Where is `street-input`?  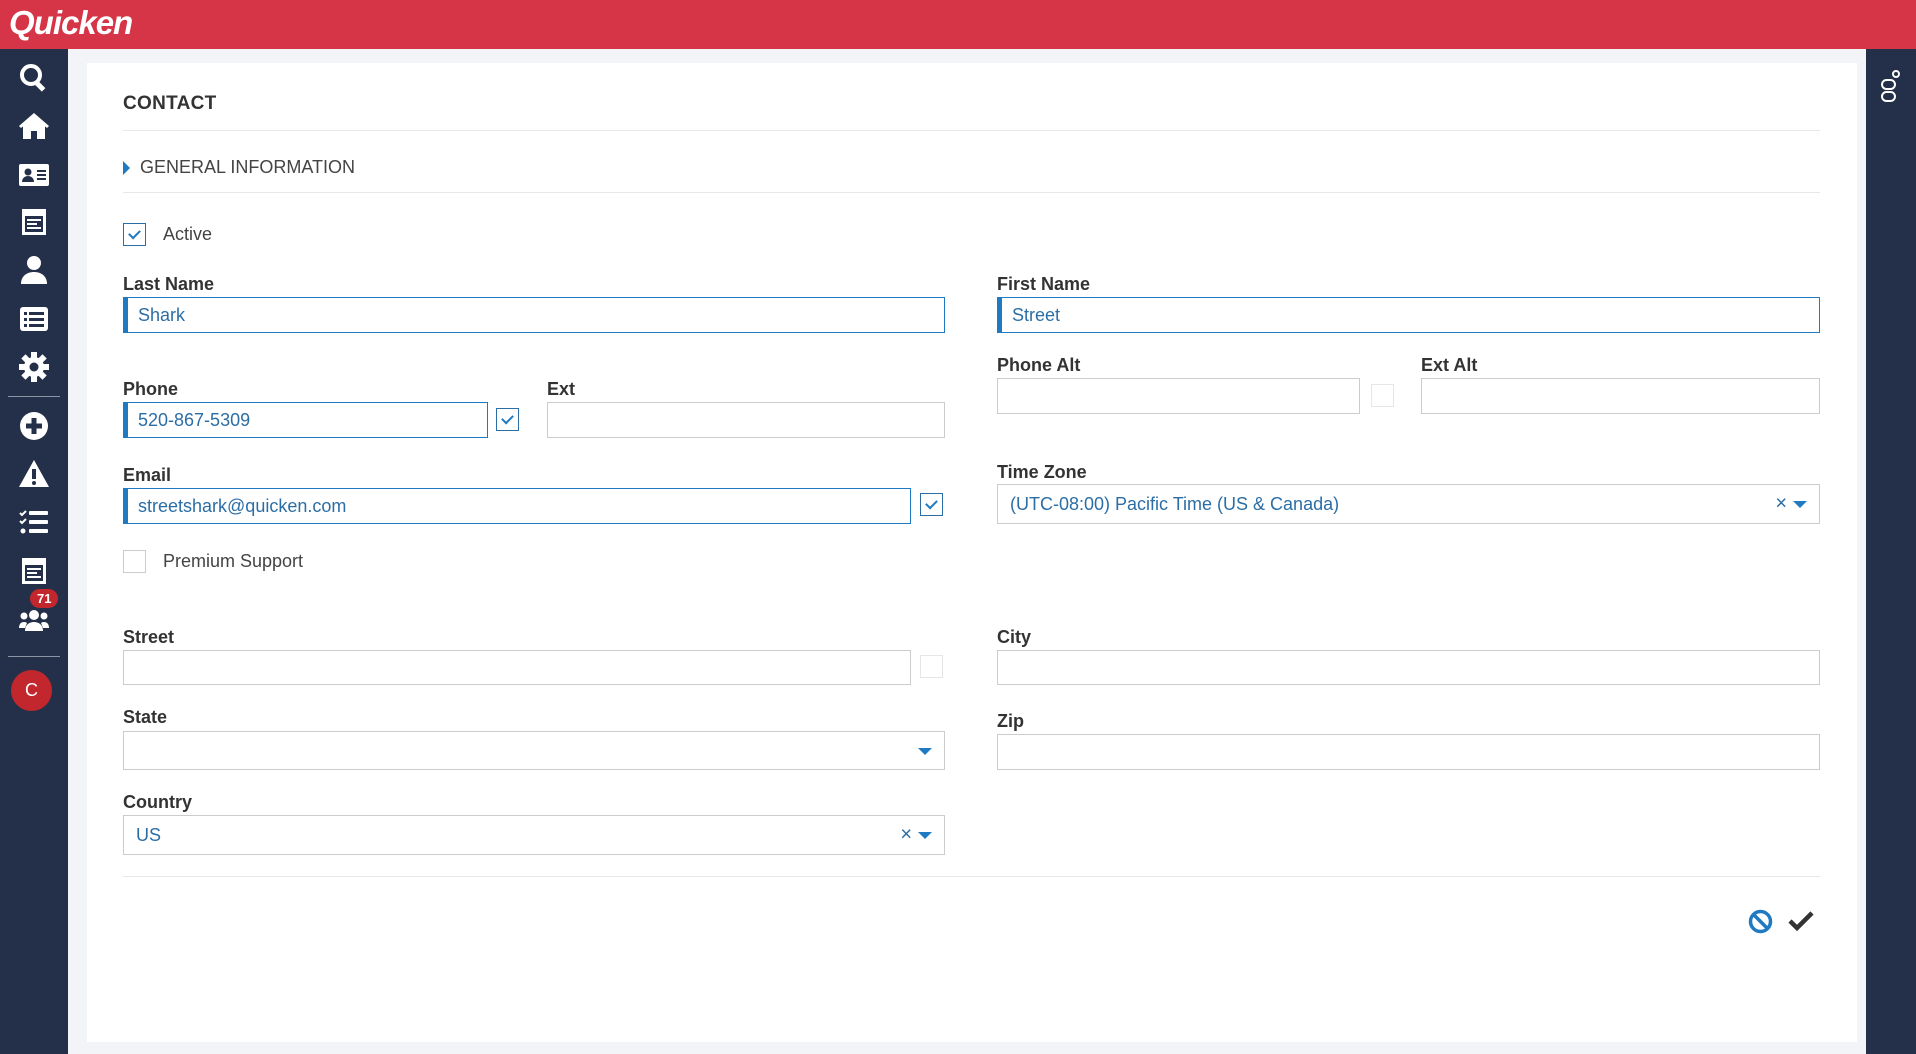 street-input is located at coordinates (517, 667).